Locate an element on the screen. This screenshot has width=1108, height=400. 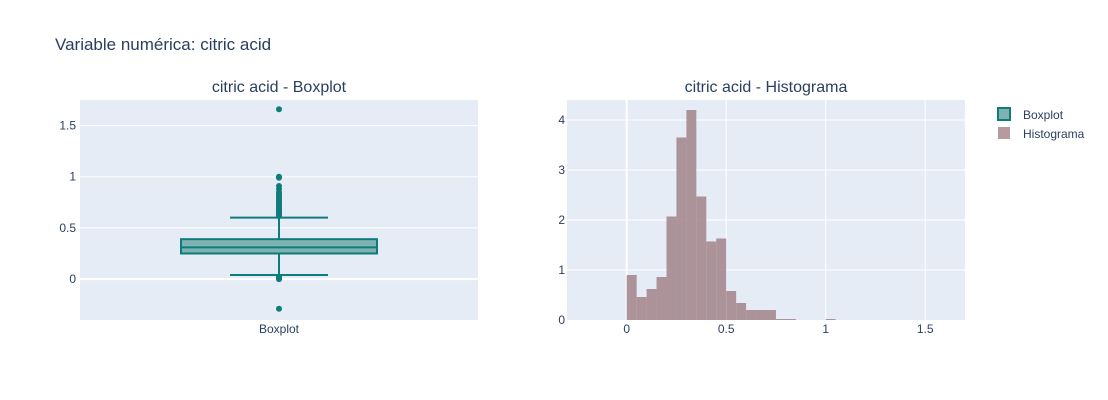
boxplot-title: citric acid - Boxplot is located at coordinates (279, 87).